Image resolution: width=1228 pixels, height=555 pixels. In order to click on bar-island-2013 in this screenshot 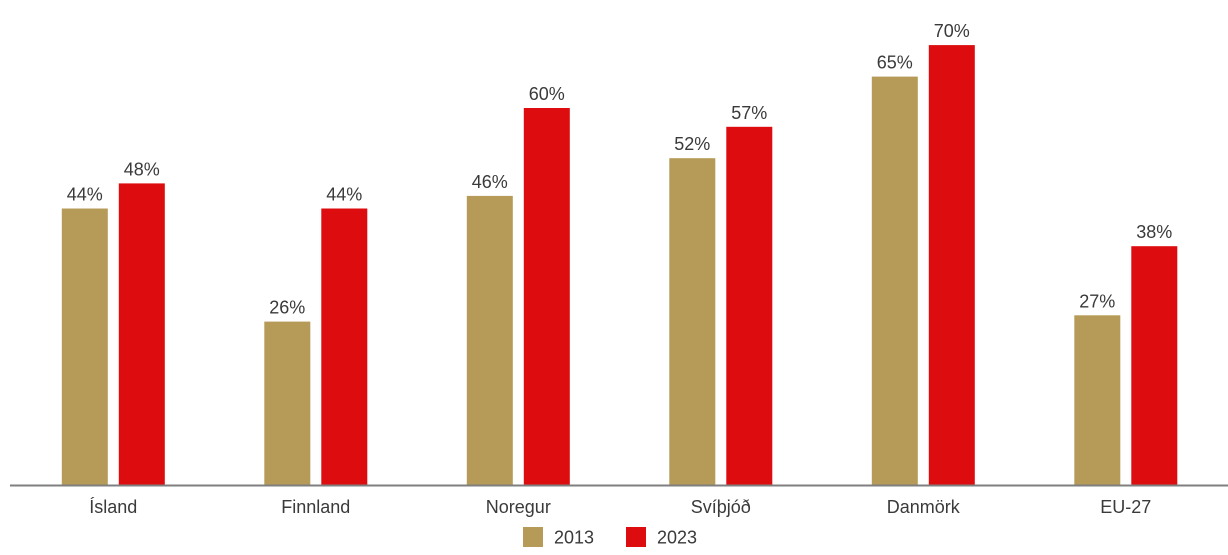, I will do `click(84, 346)`.